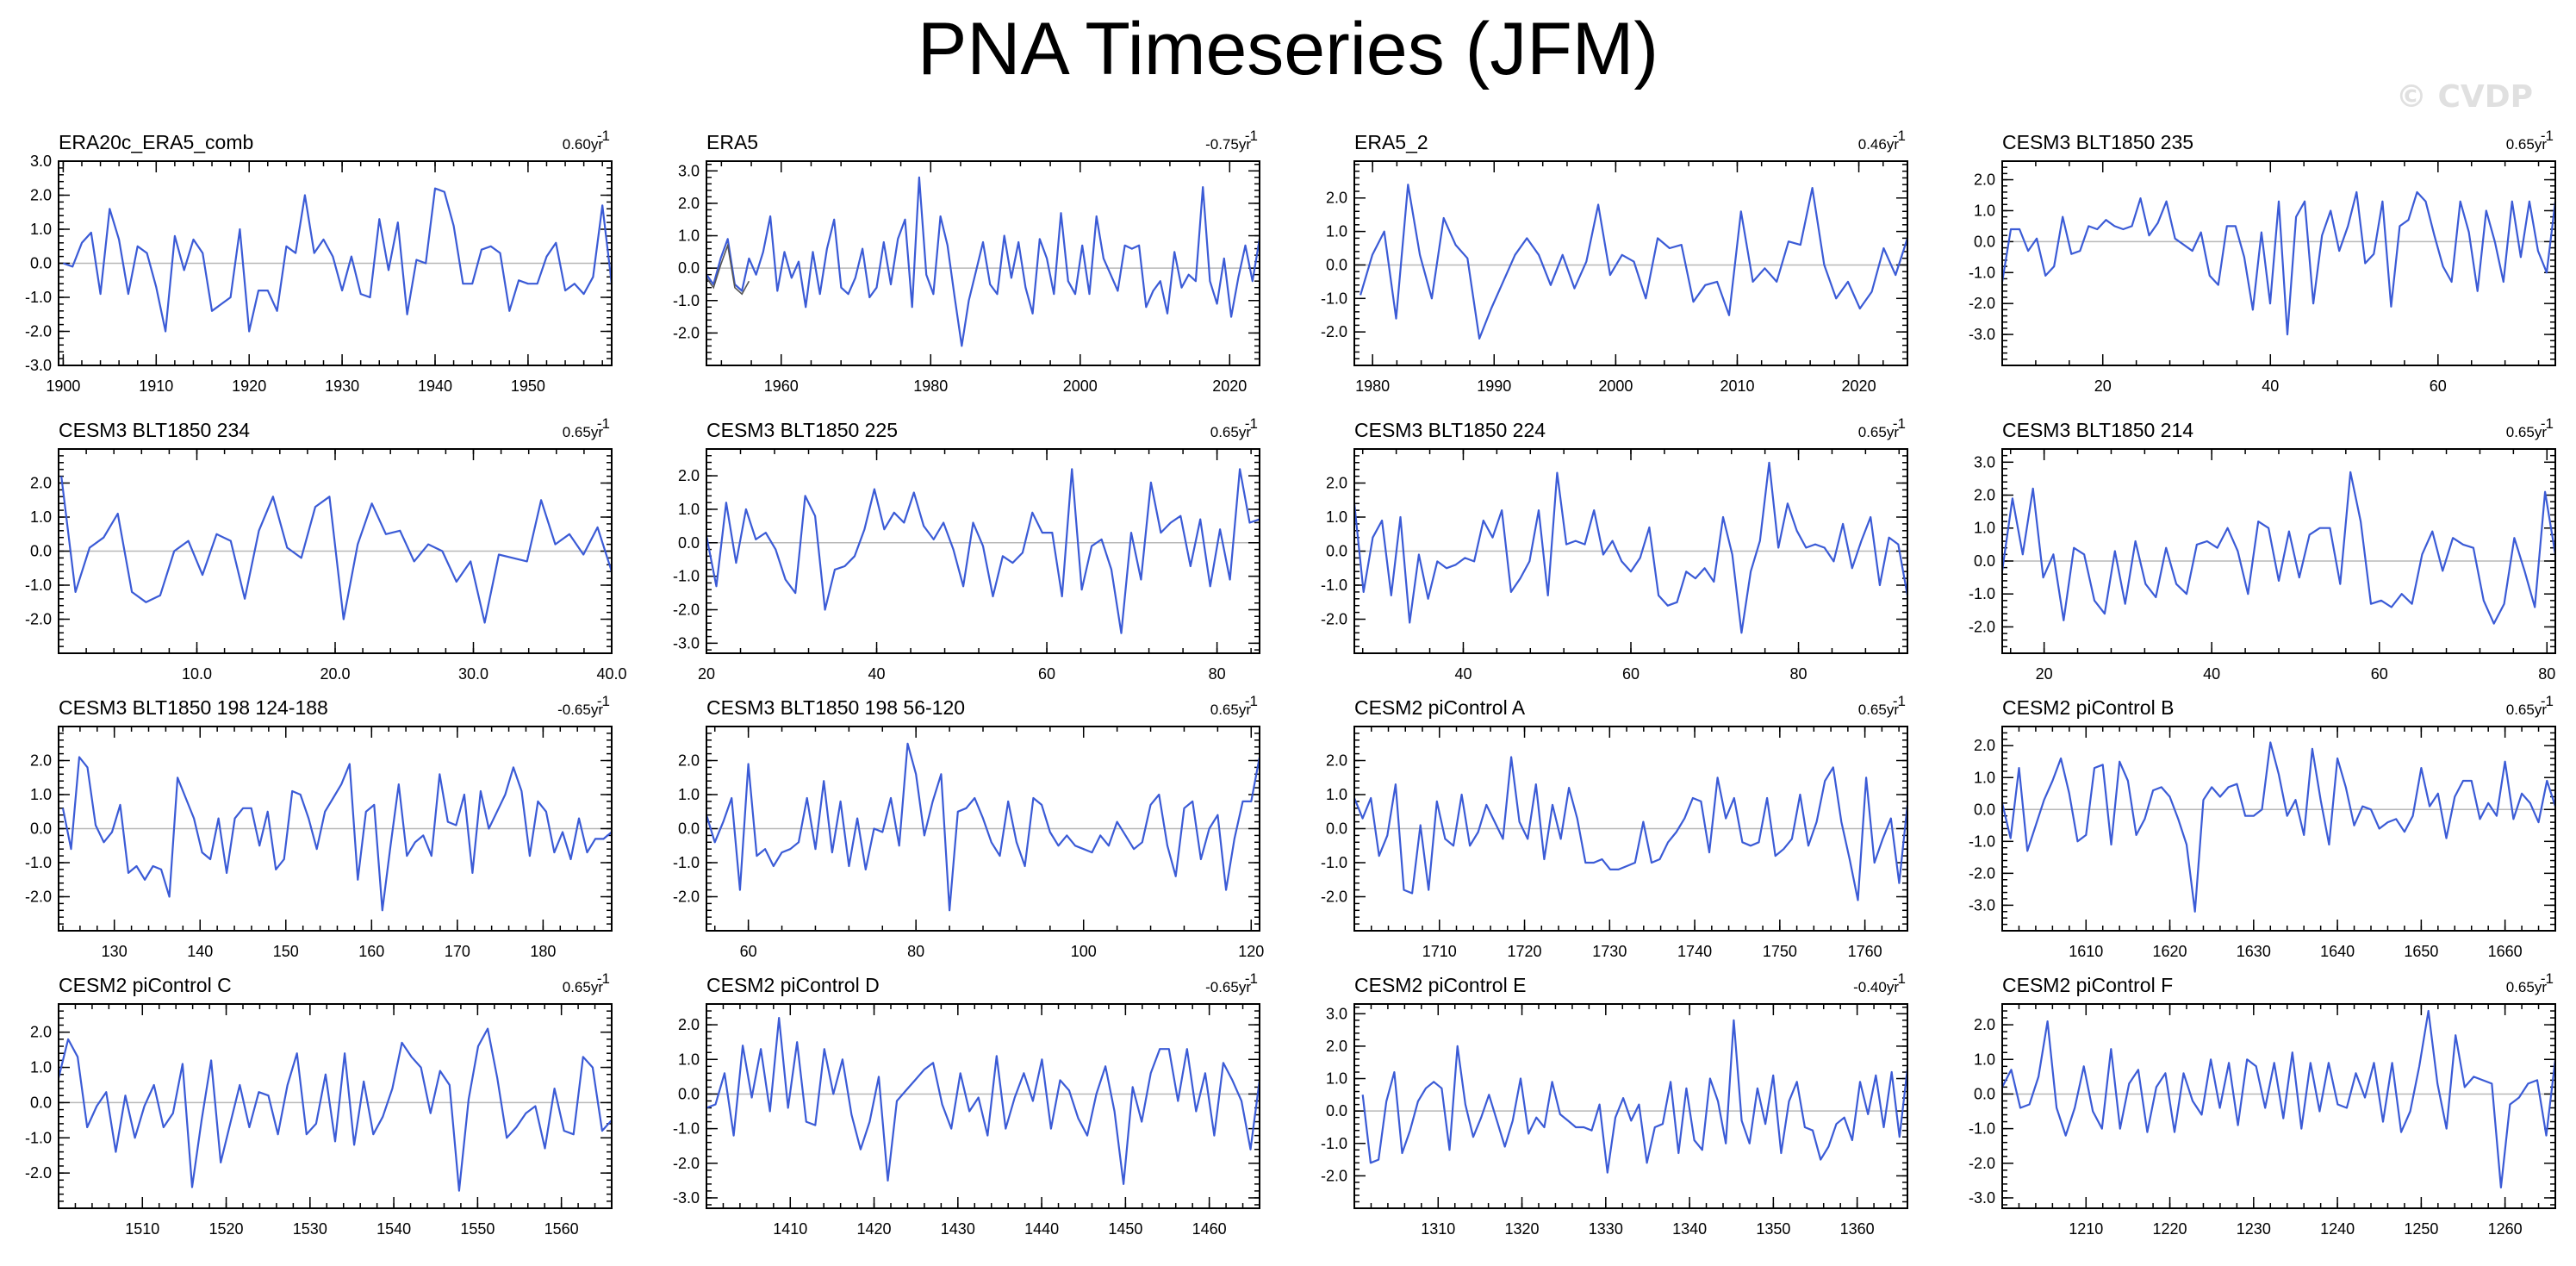 The image size is (2576, 1266). What do you see at coordinates (2086, 952) in the screenshot?
I see `x-tick-label: 1610` at bounding box center [2086, 952].